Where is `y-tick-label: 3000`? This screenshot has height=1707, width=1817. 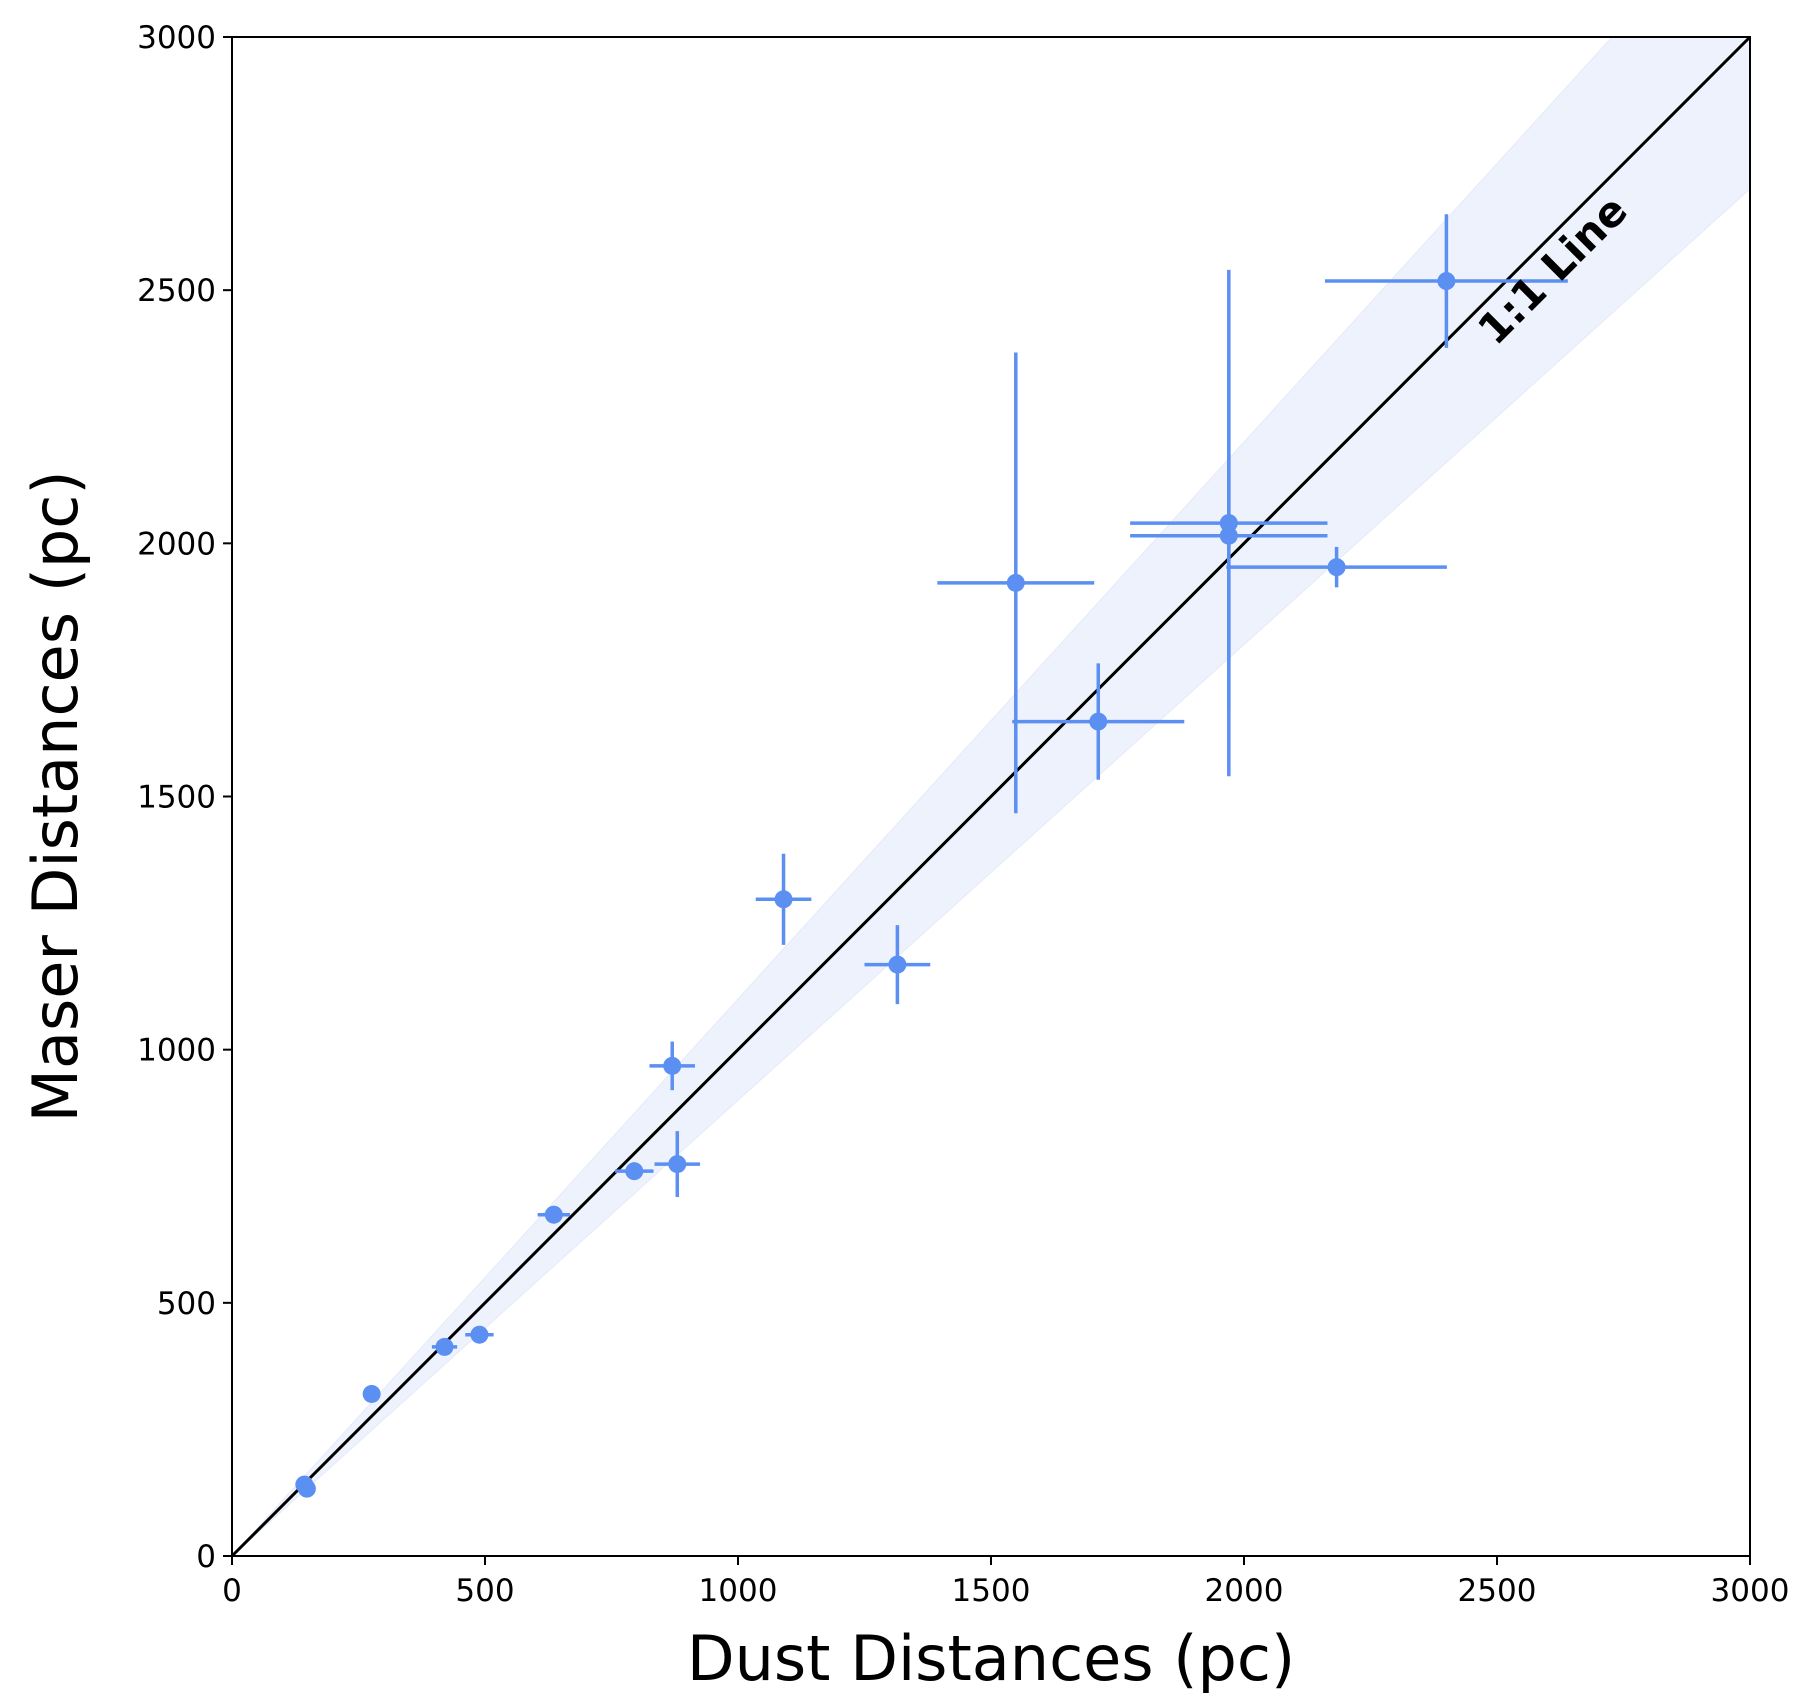
y-tick-label: 3000 is located at coordinates (176, 38).